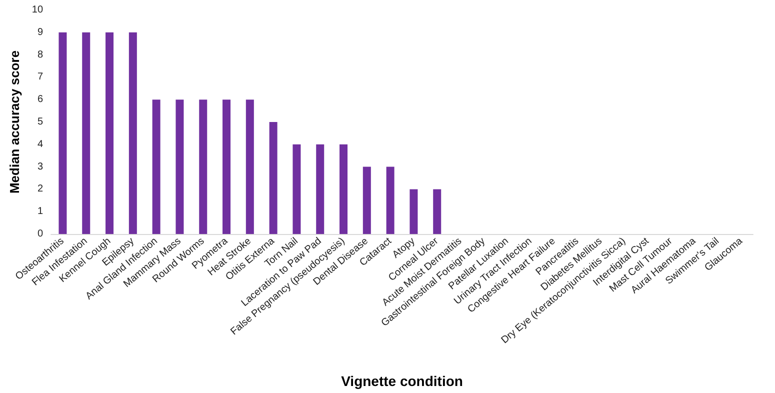 The height and width of the screenshot is (393, 775). I want to click on y-tick-label: 6, so click(40, 100).